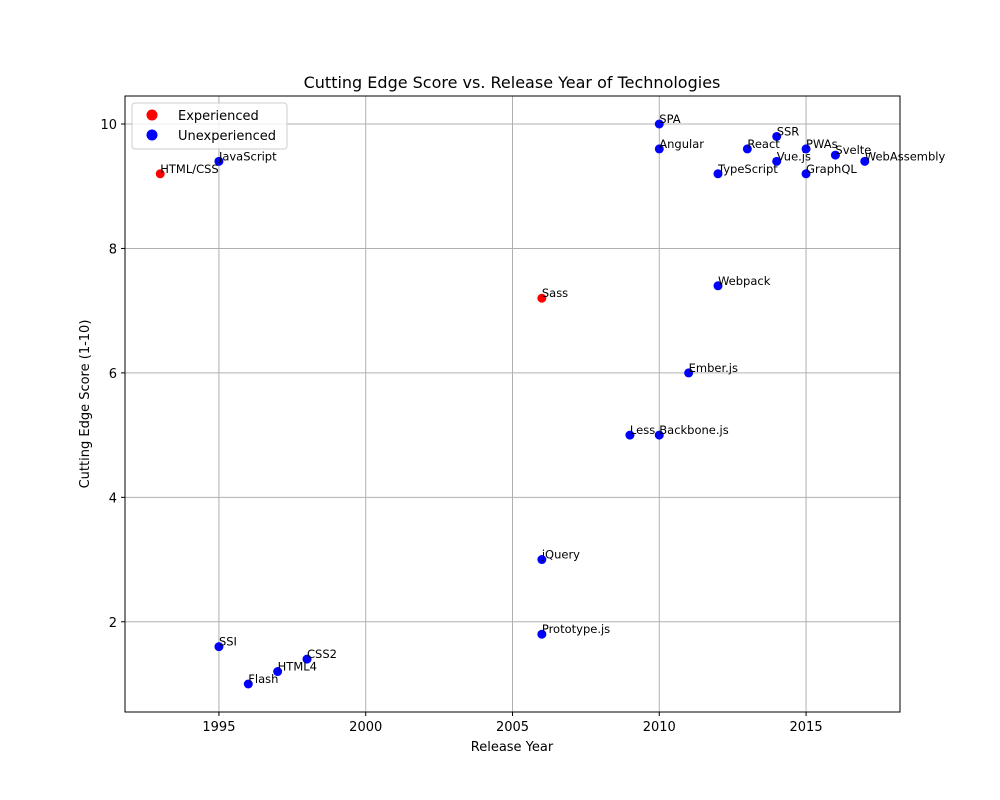  I want to click on y-tick-label: 2, so click(113, 623).